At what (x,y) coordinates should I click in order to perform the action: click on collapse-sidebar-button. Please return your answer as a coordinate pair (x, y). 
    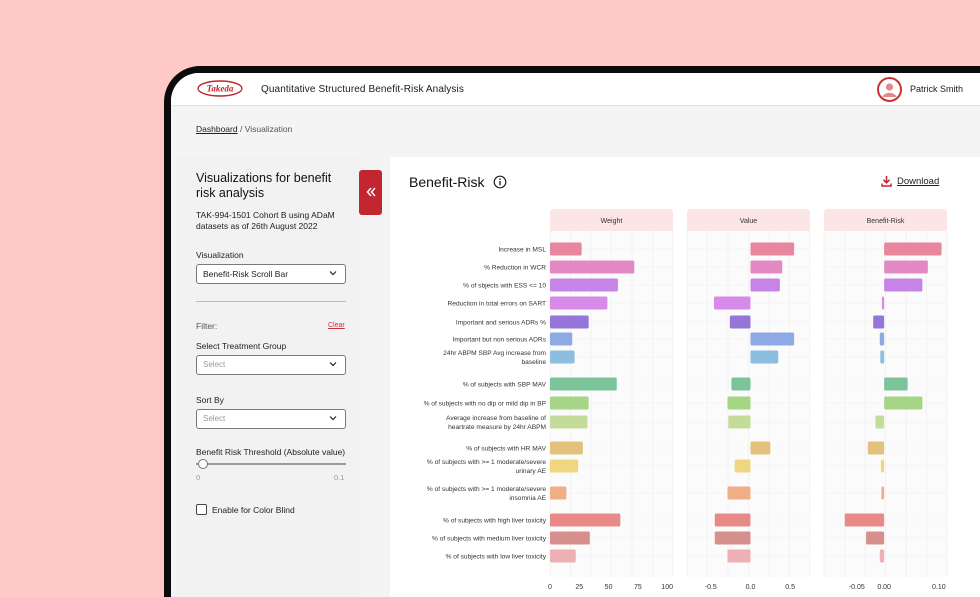
    Looking at the image, I should click on (370, 192).